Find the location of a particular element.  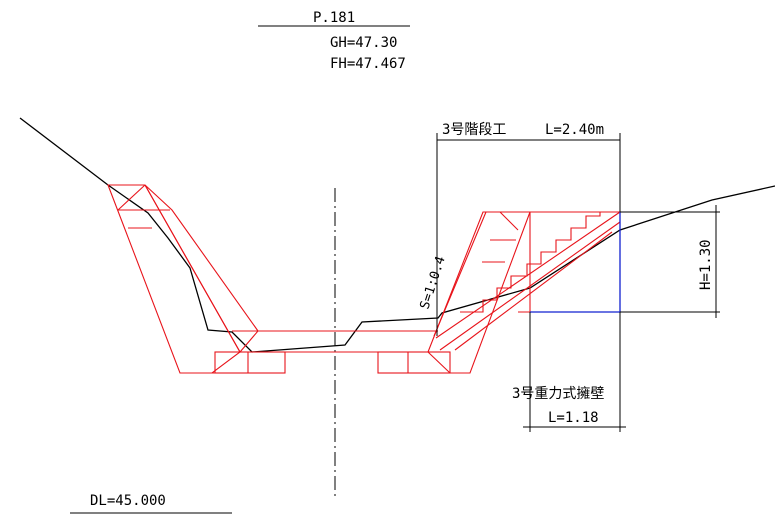

wall-dimension: 3号重力式擁壁 L=1.18 is located at coordinates (569, 372).